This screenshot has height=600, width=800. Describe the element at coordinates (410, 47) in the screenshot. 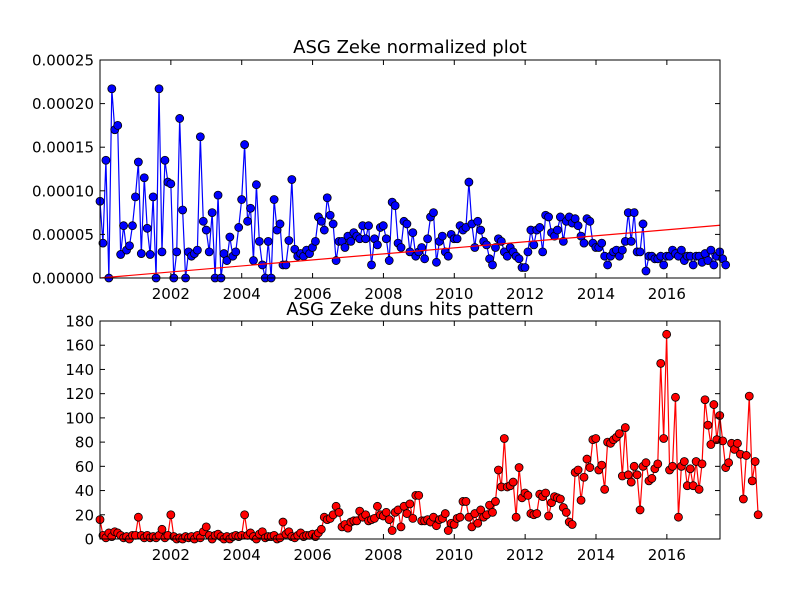

I see `top-chart-title: ASG Zeke normalized plot` at that location.